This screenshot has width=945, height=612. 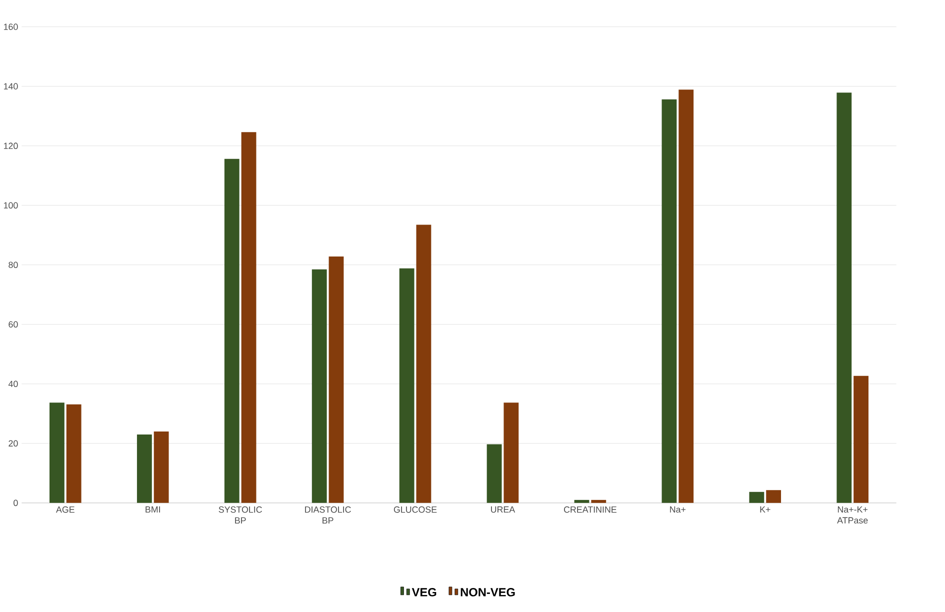 What do you see at coordinates (852, 515) in the screenshot?
I see `x-tick-label: Na+-K+ ATPase` at bounding box center [852, 515].